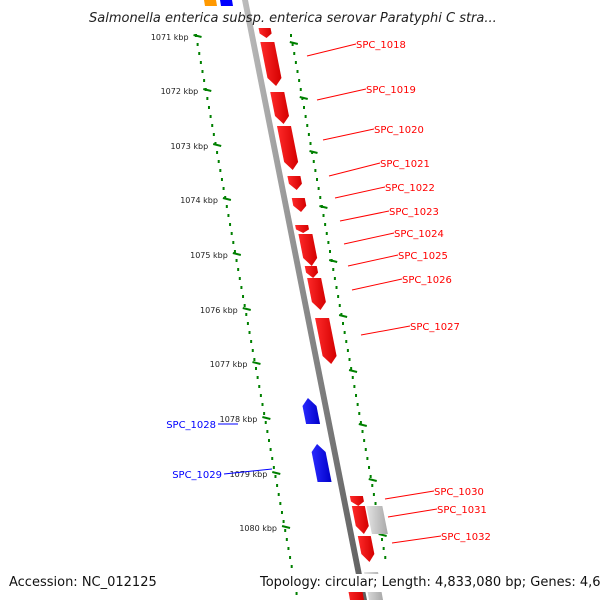  Describe the element at coordinates (425, 583) in the screenshot. I see `footer-background` at that location.